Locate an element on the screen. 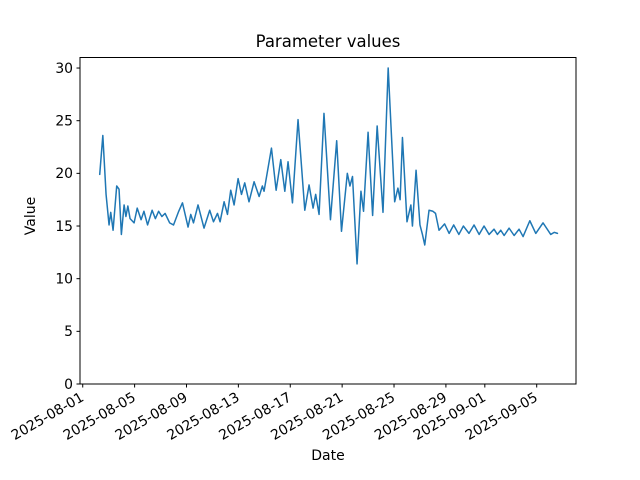  y-tick-label: 5 is located at coordinates (68, 332).